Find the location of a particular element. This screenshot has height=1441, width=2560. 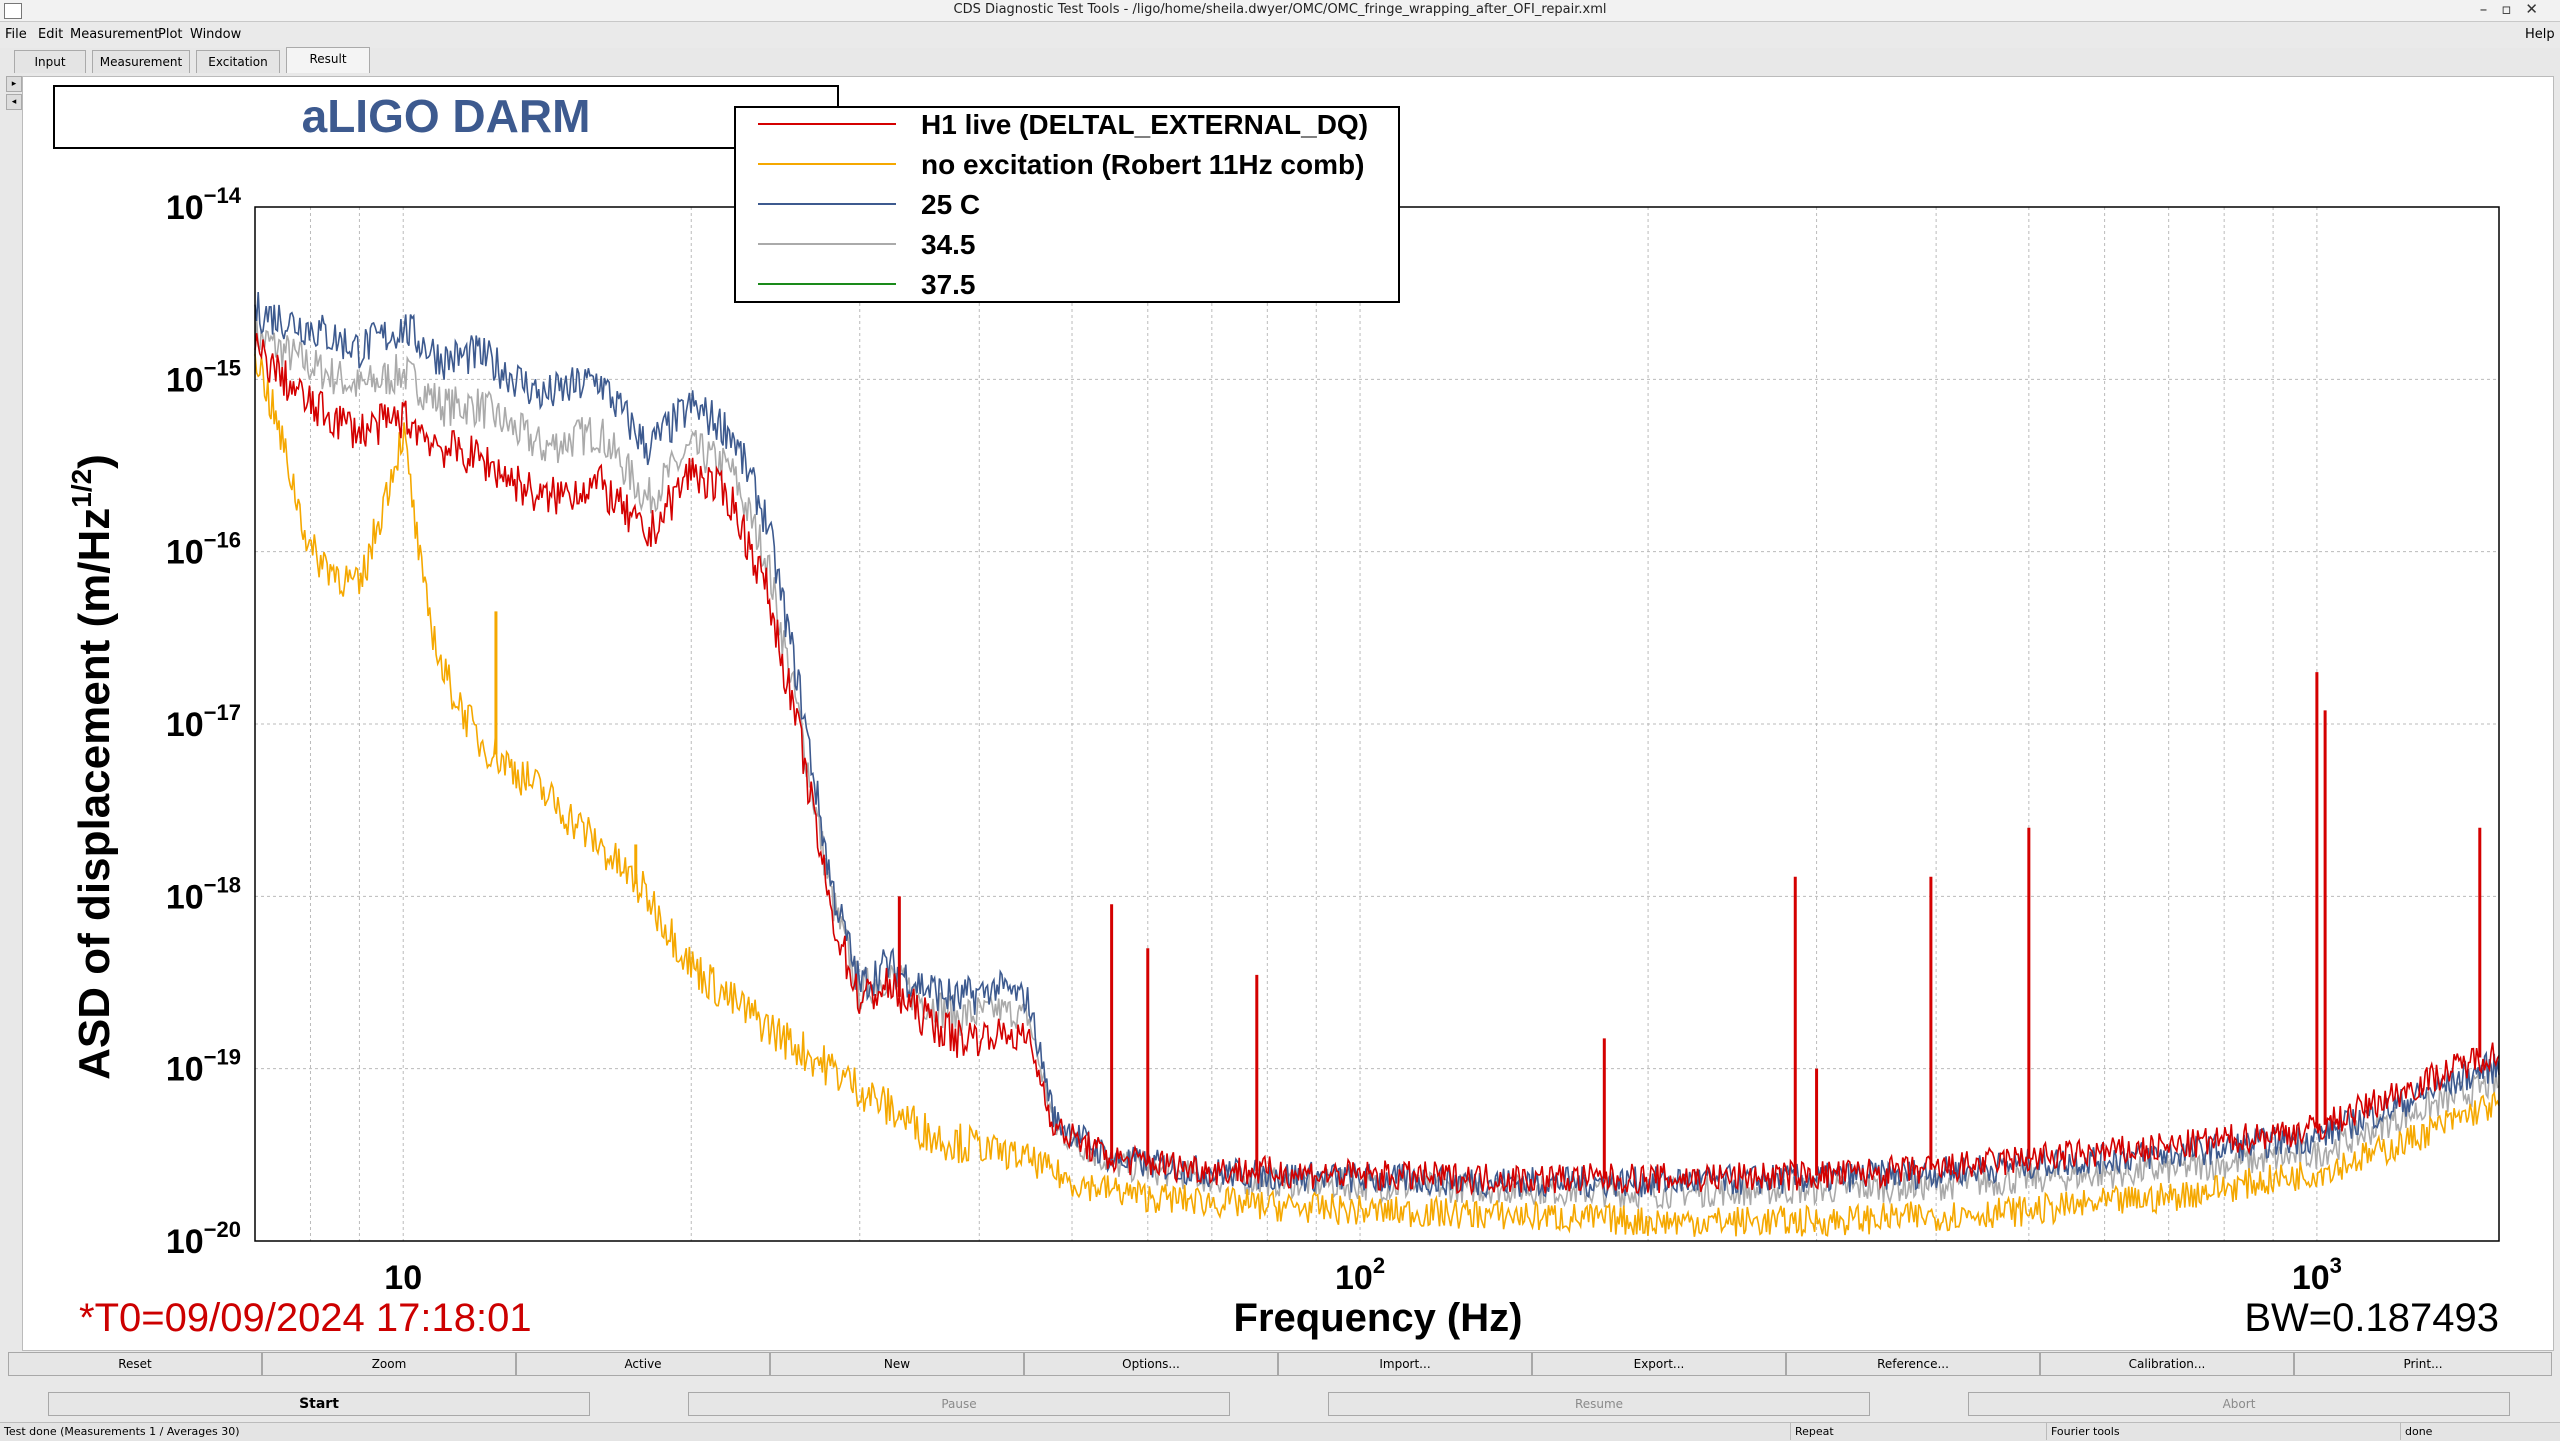

menu-edit: Edit is located at coordinates (51, 34).